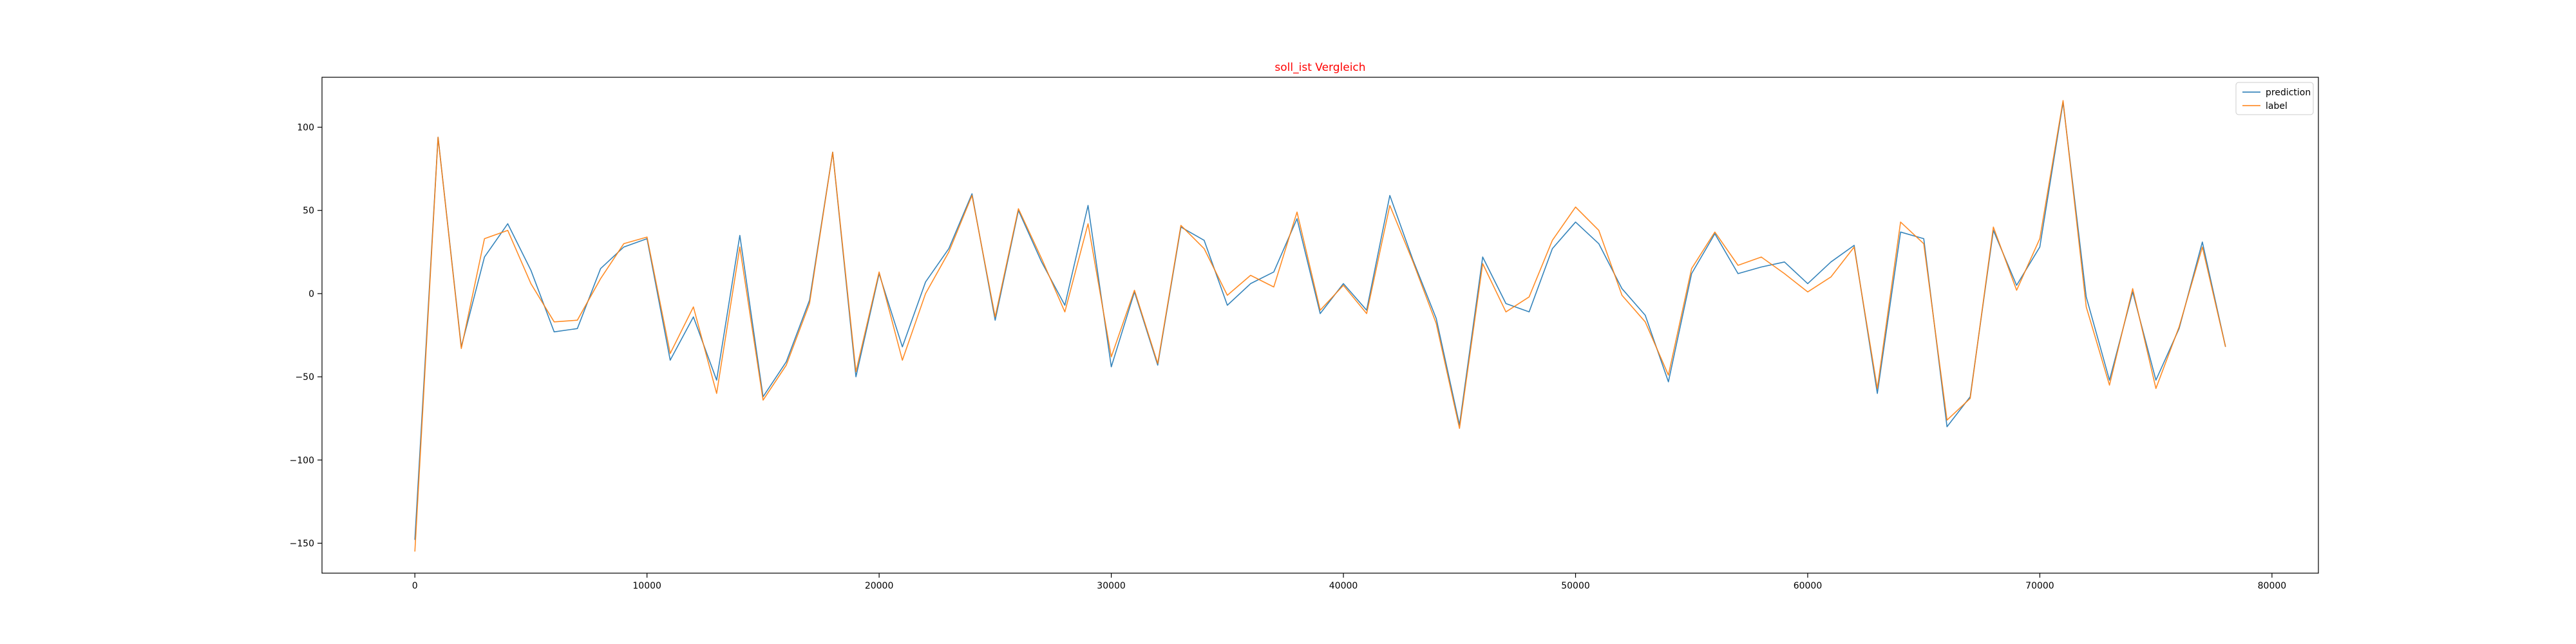 The image size is (2576, 644). I want to click on y-tick-label: −100, so click(302, 461).